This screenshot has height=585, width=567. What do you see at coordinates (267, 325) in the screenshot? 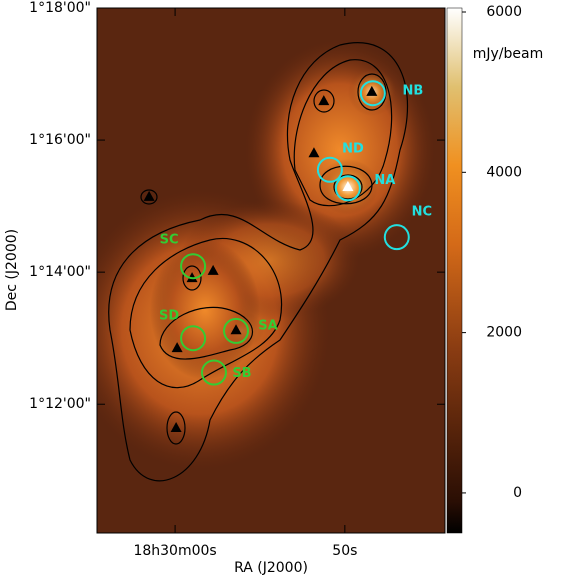
I see `source-label: SA` at bounding box center [267, 325].